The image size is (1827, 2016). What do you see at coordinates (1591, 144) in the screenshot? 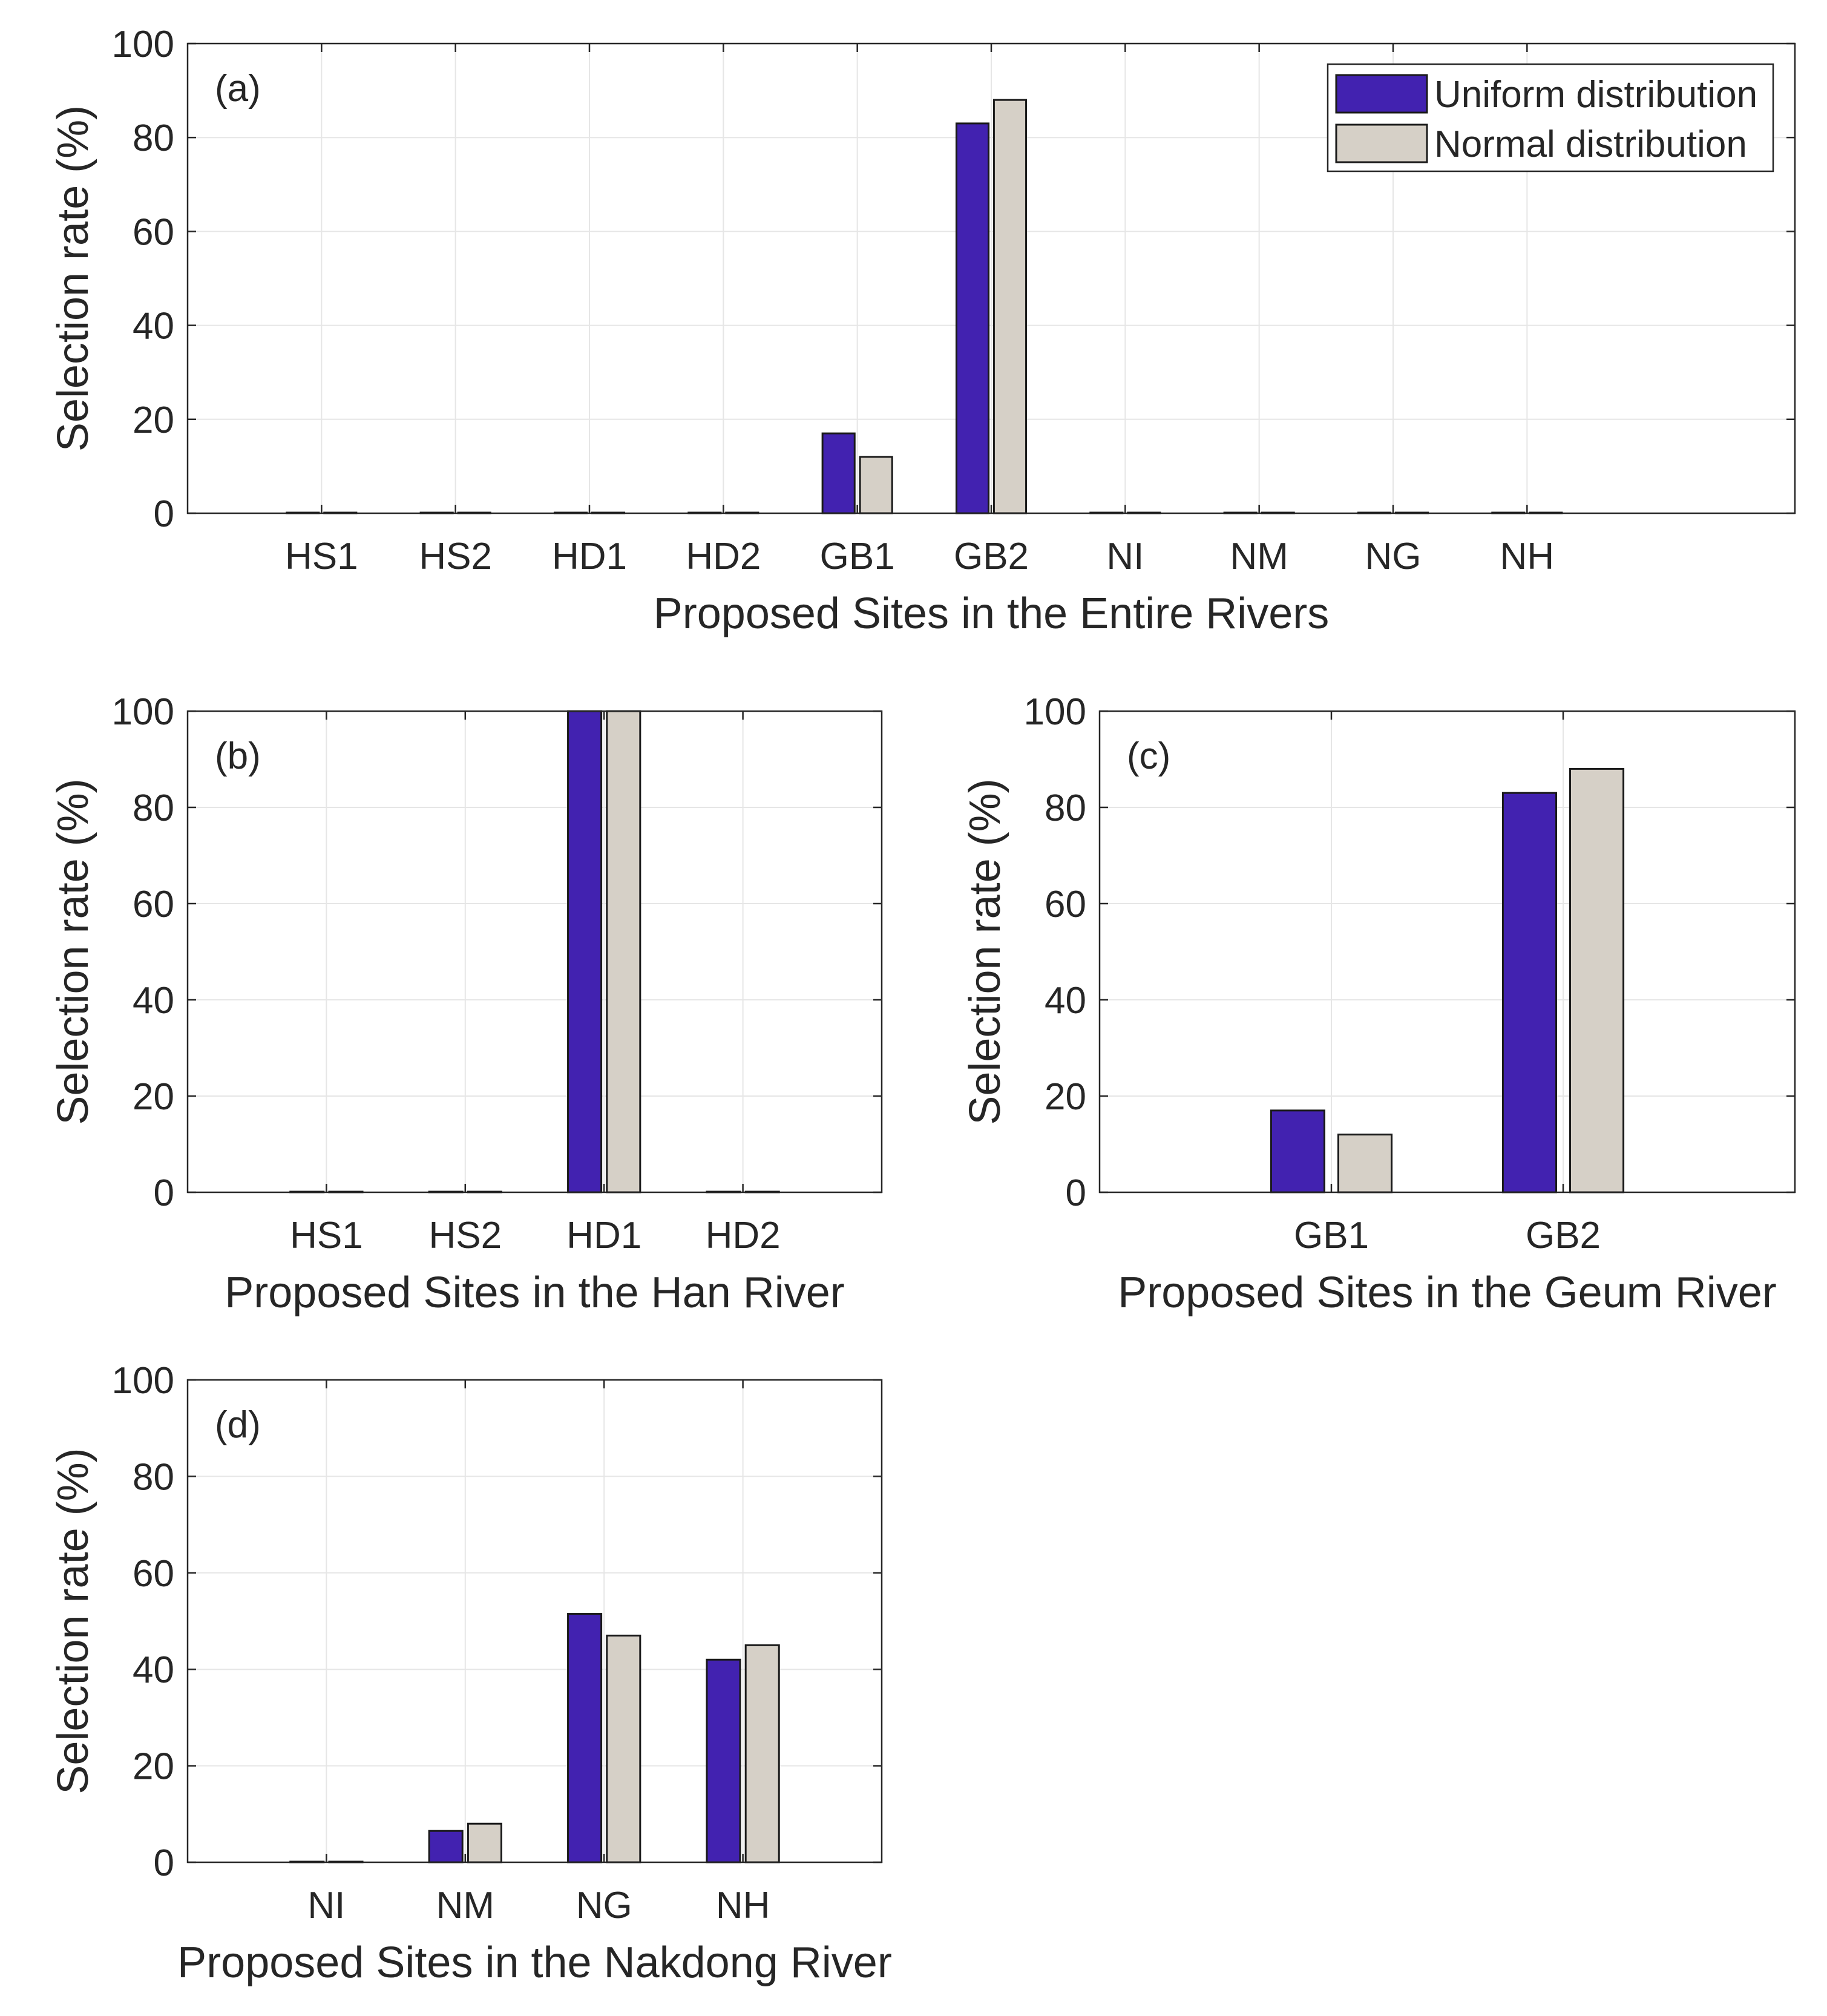
I see `legend-label-normal: Normal distribution` at bounding box center [1591, 144].